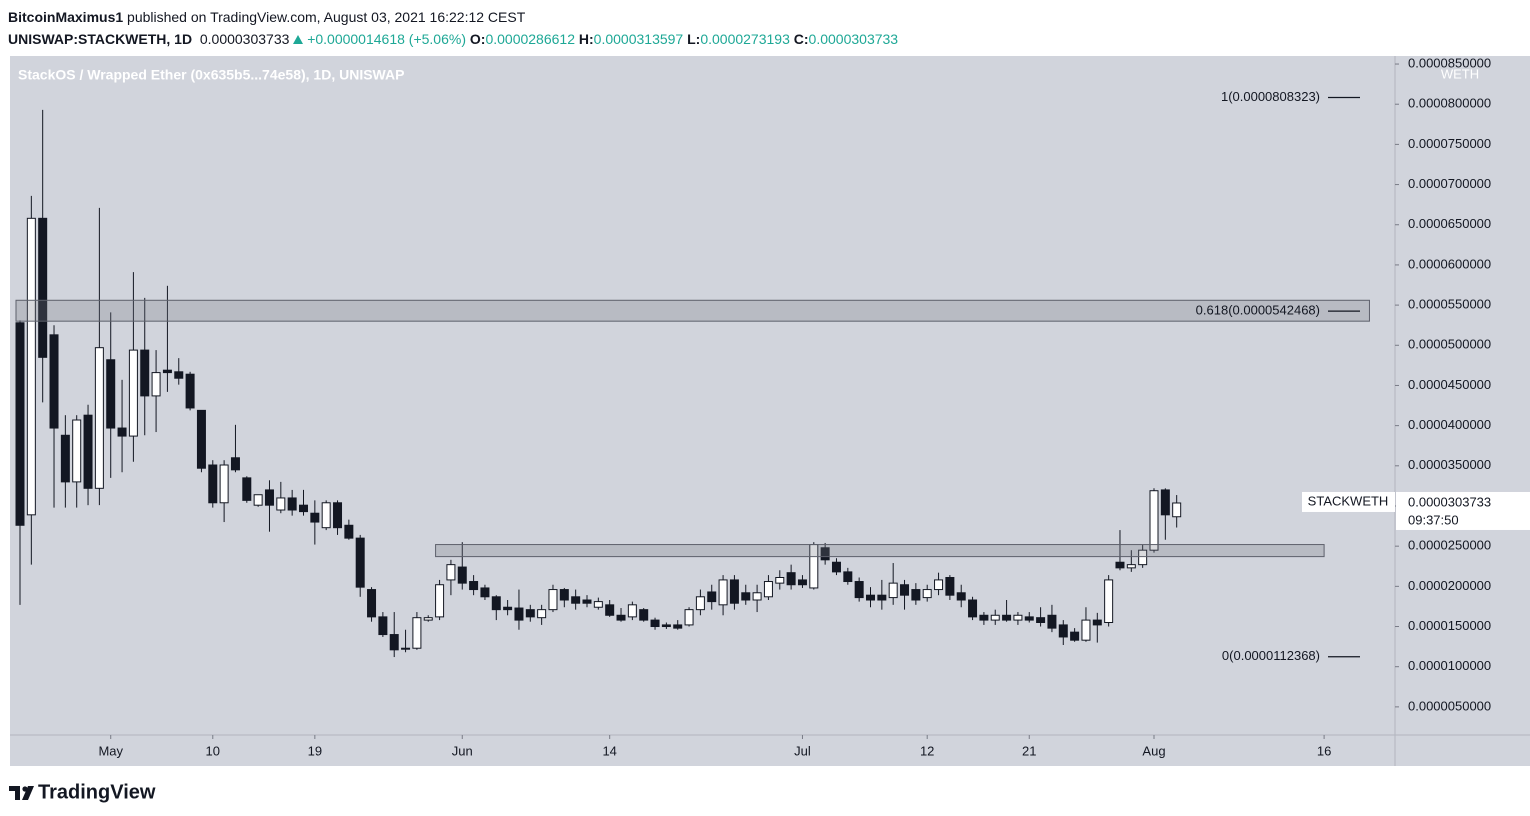 The image size is (1530, 816). I want to click on brand-name: TradingView, so click(97, 792).